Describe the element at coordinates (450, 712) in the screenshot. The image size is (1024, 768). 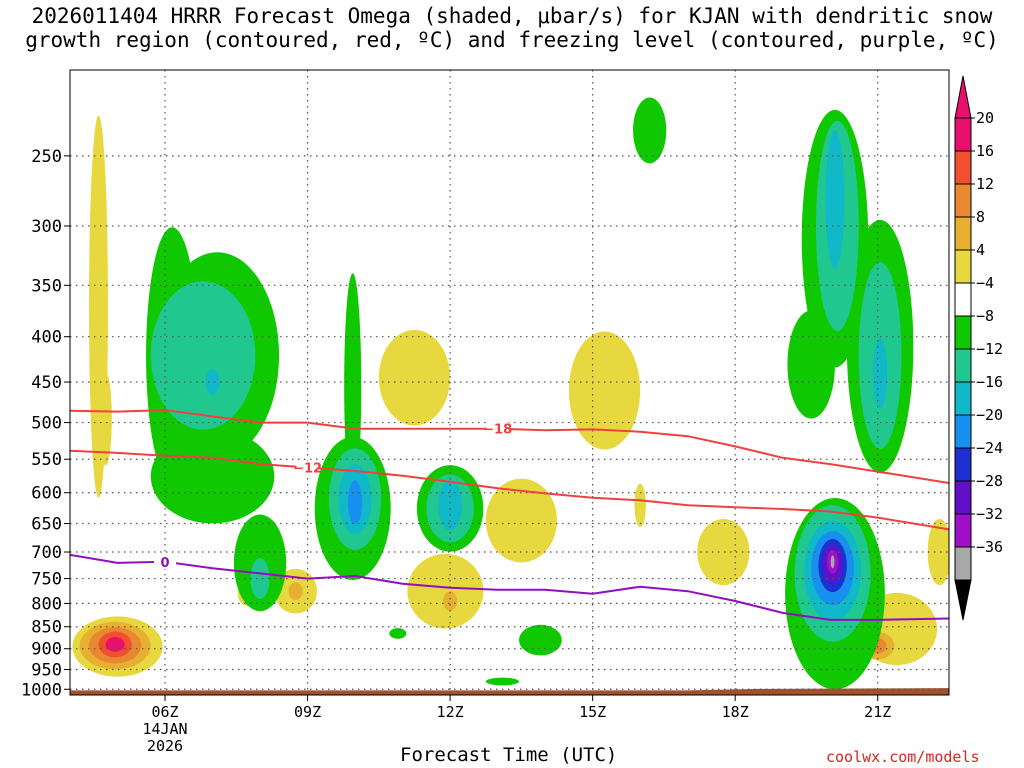
I see `xtick-label-12Z: 12Z` at that location.